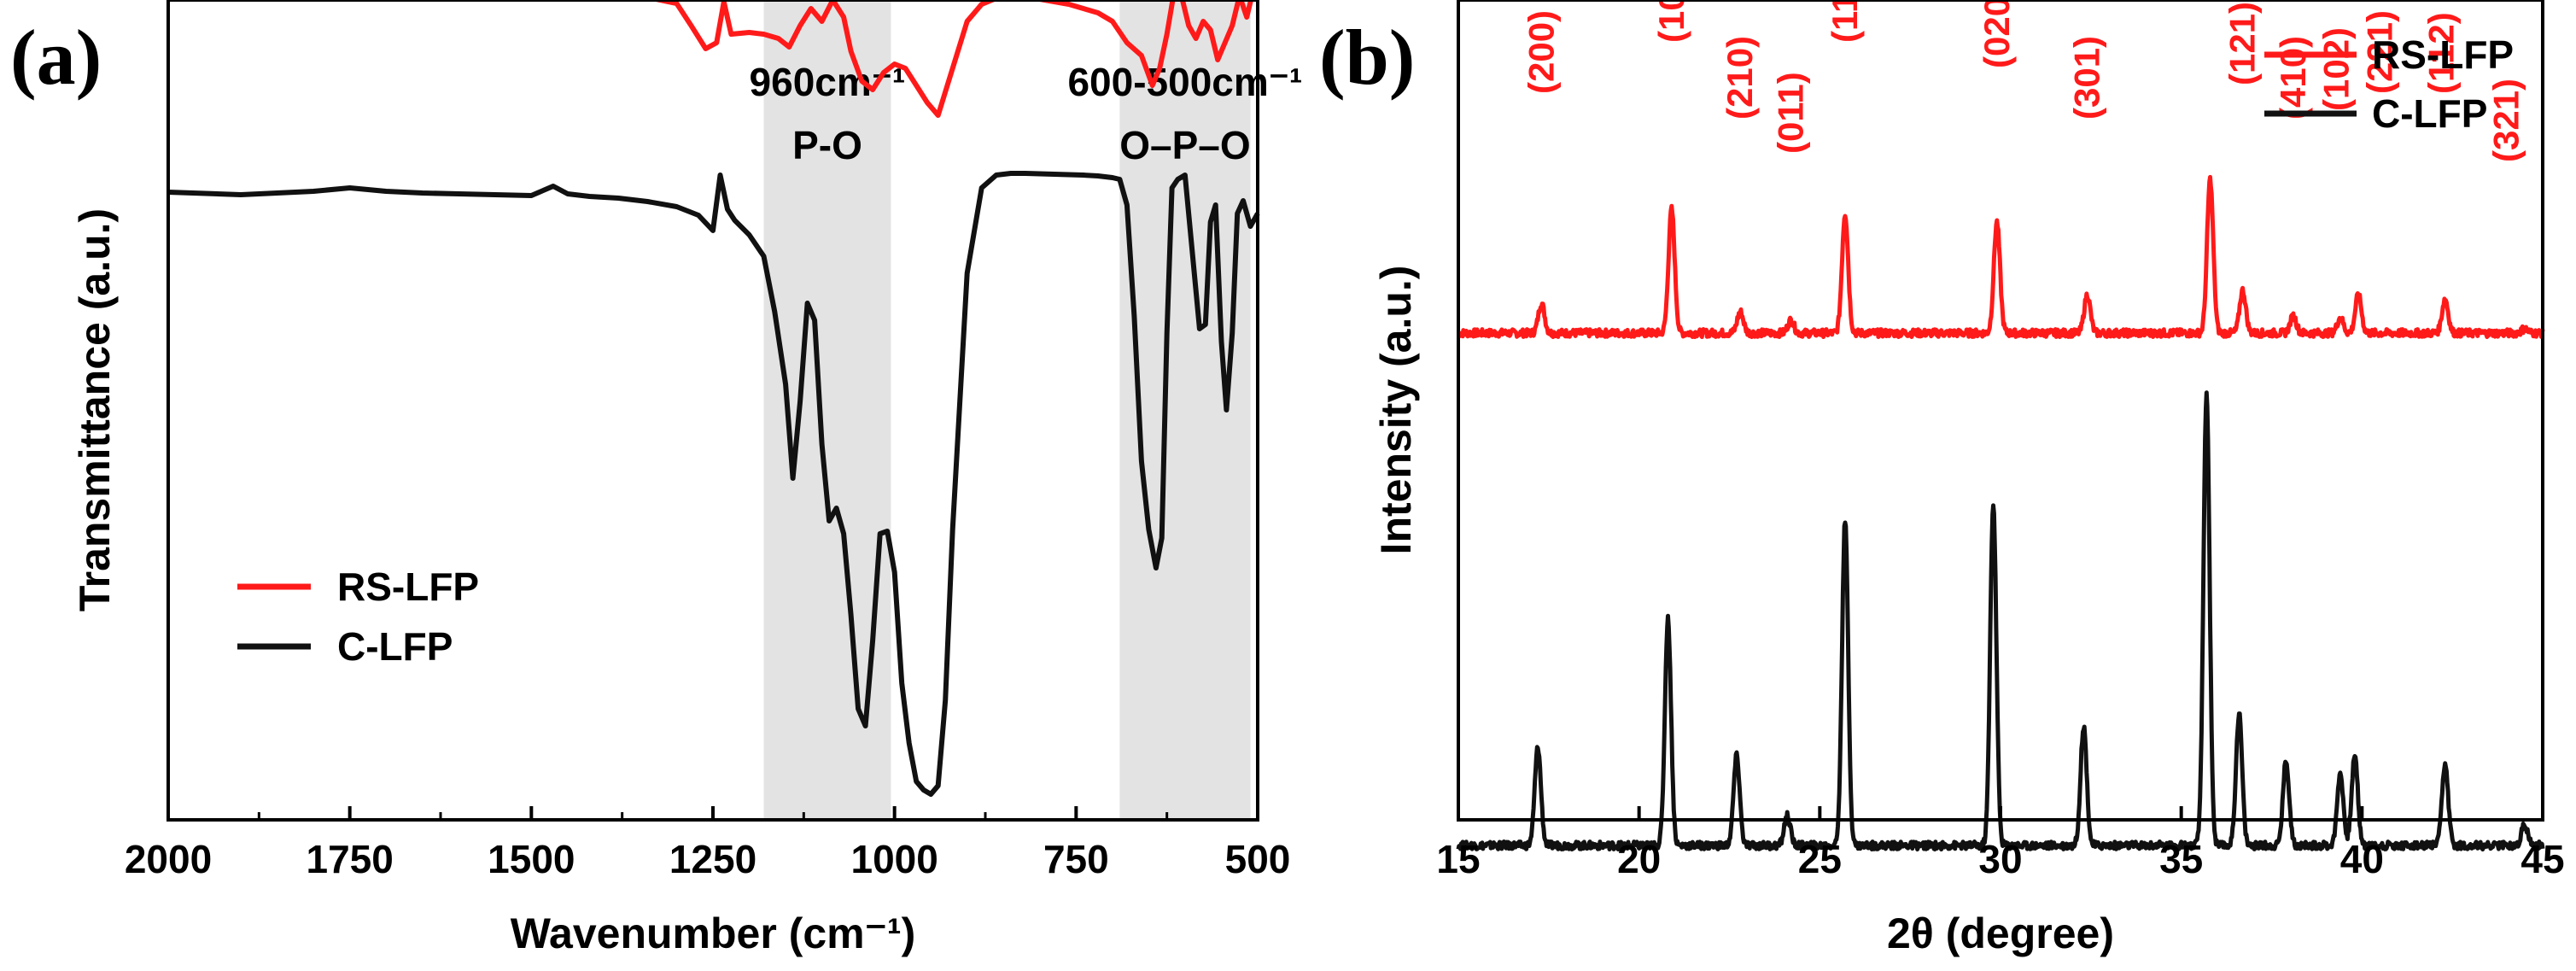 This screenshot has height=971, width=2576. Describe the element at coordinates (1184, 82) in the screenshot. I see `band-1-label: 600-500cm⁻¹` at that location.